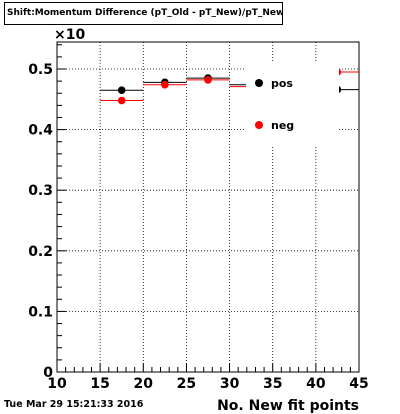 This screenshot has height=414, width=400. I want to click on x-tick-label: 45, so click(358, 384).